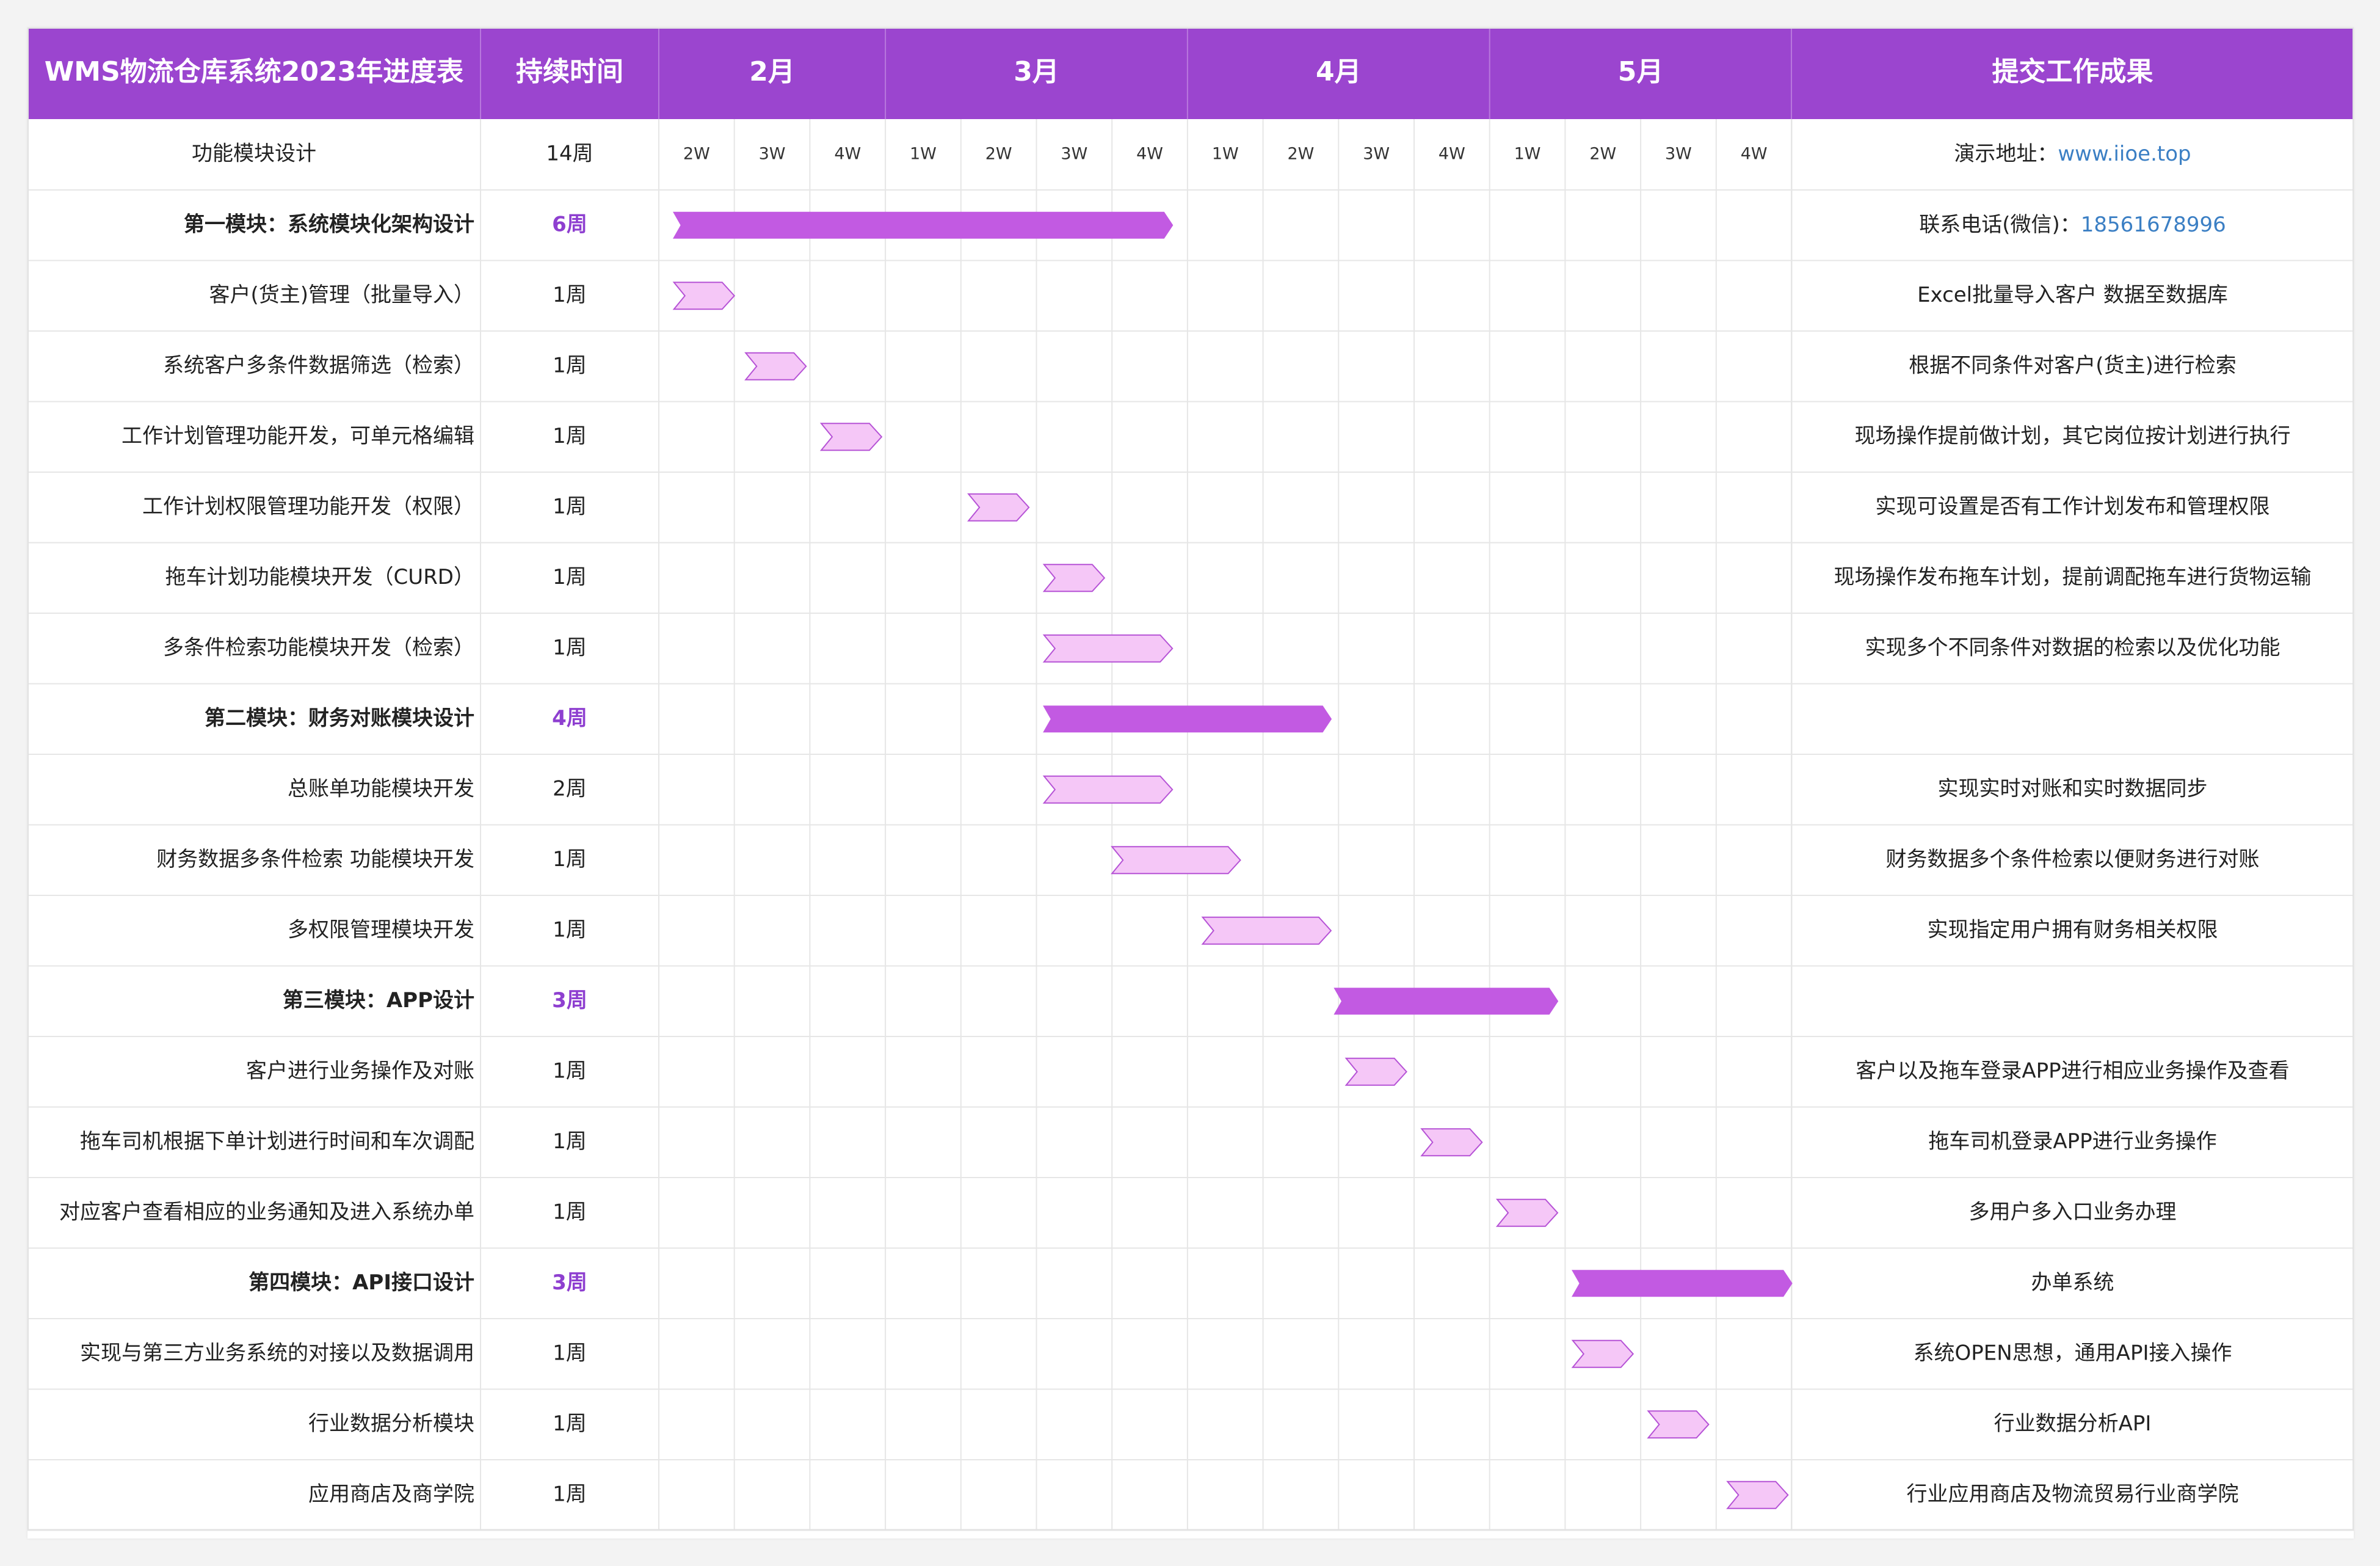 The width and height of the screenshot is (2380, 1566). Describe the element at coordinates (2073, 1353) in the screenshot. I see `task-result: 系统OPEN思想，通用API接入操作` at that location.